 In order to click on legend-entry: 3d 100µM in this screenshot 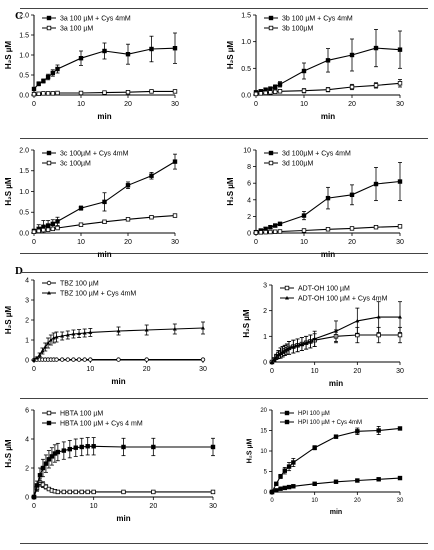, I will do `click(297, 163)`.